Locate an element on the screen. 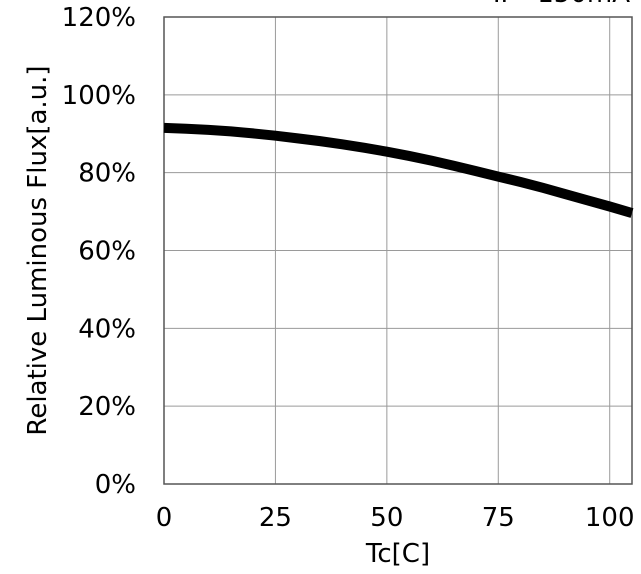  y-tick-label: 100% is located at coordinates (99, 96).